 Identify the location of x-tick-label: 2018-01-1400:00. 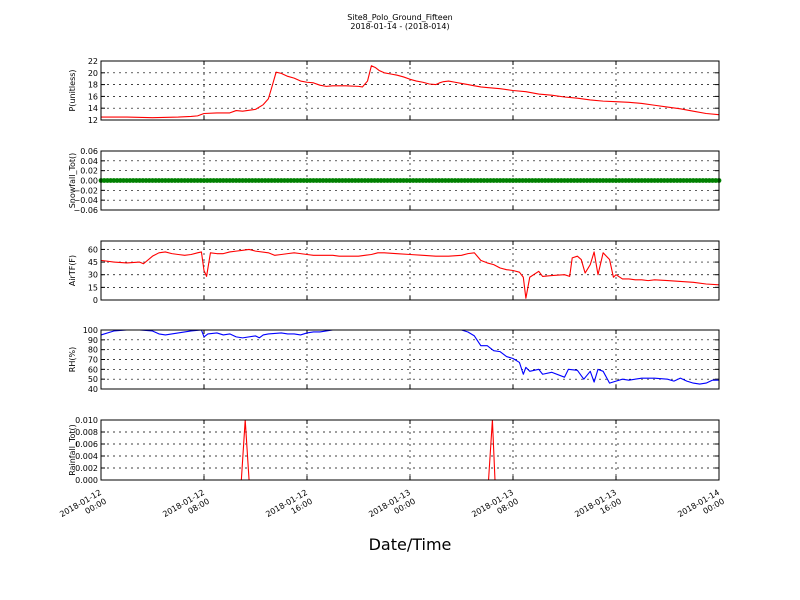
(701, 508).